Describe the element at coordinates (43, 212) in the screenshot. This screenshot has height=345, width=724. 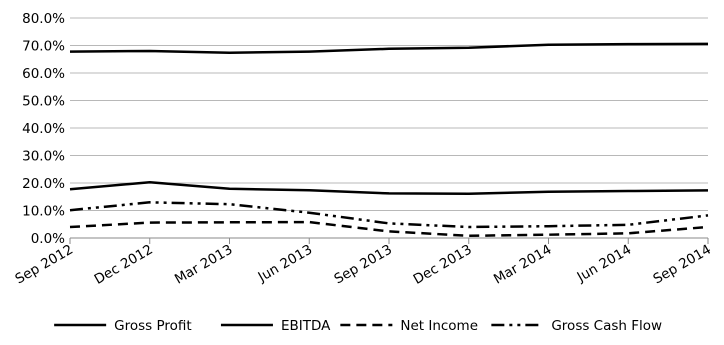
I see `y-tick-label: 10.0%` at that location.